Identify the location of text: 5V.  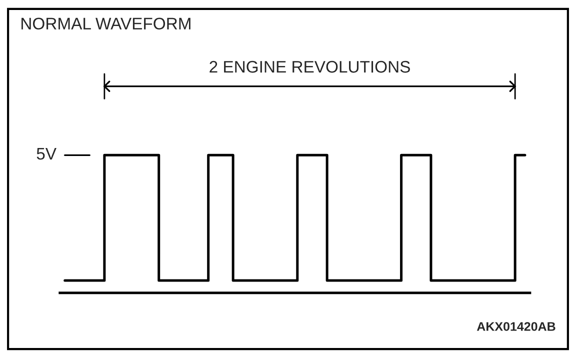
(46, 154).